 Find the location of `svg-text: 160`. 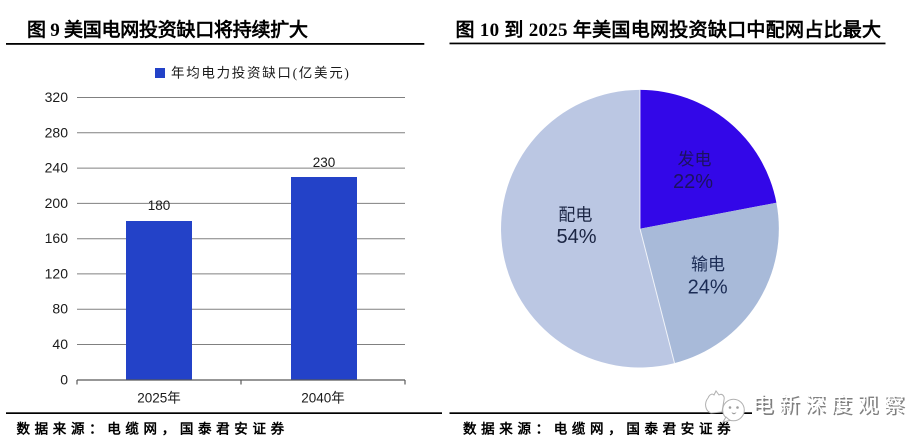

svg-text: 160 is located at coordinates (57, 238).